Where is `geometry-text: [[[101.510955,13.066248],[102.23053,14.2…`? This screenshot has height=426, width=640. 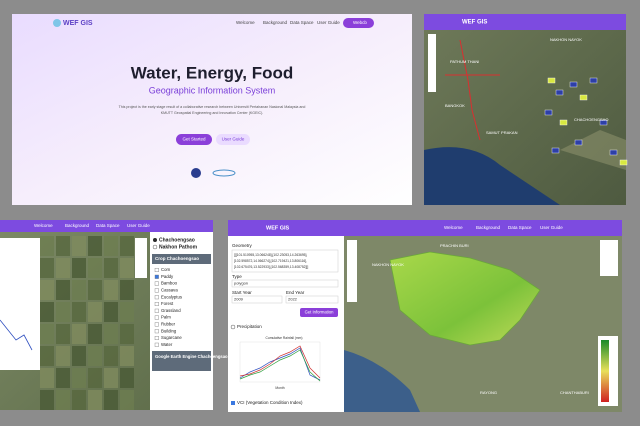
geometry-text: [[[101.510955,13.066248],[102.23053,14.2… is located at coordinates (270, 255).